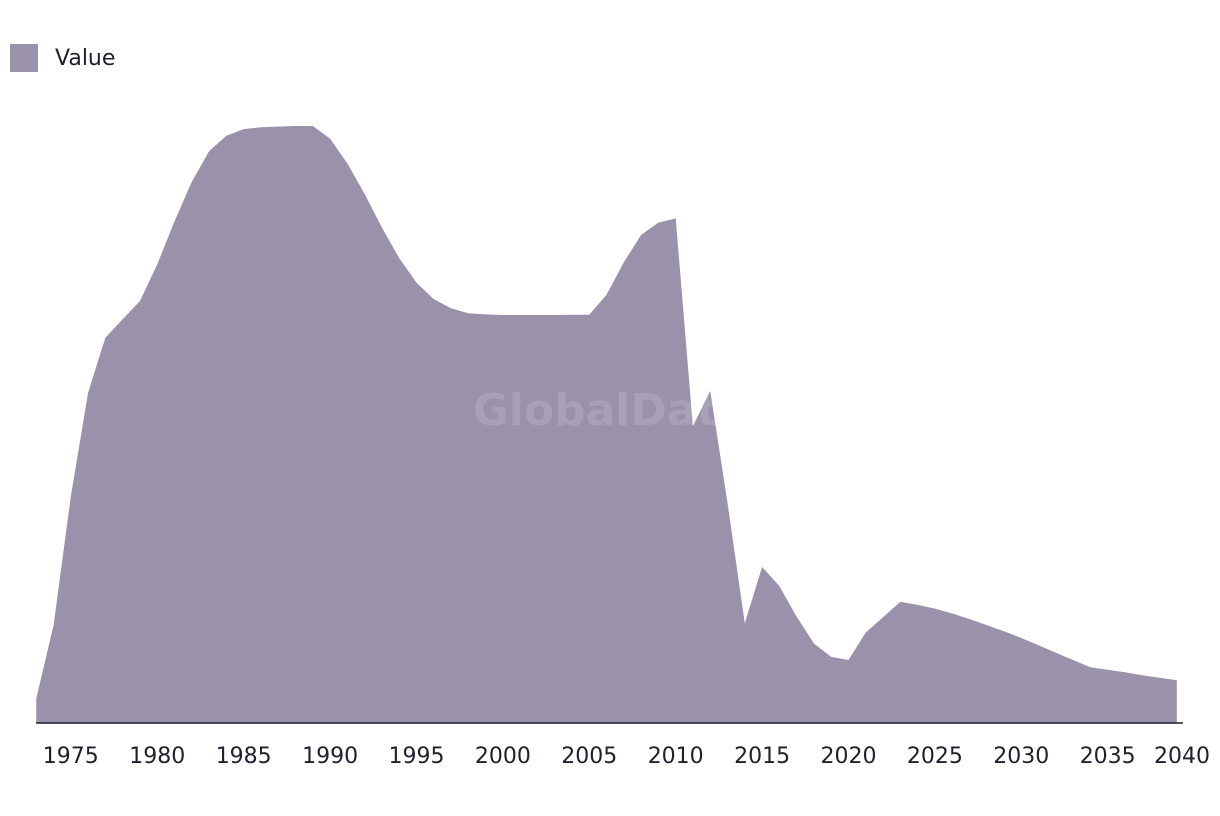 The width and height of the screenshot is (1220, 816). I want to click on legend-swatch, so click(24, 58).